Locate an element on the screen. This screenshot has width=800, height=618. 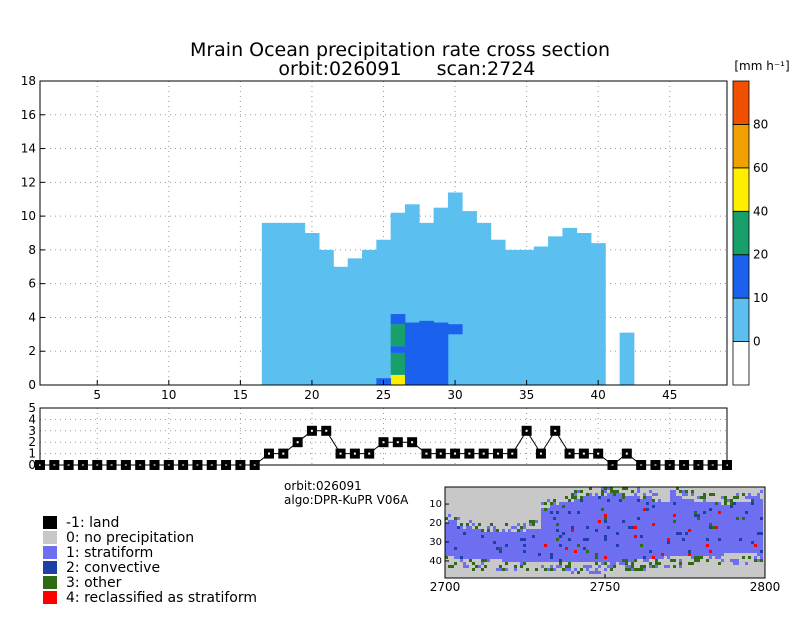
legend-label: 1: stratiform is located at coordinates (109, 553).